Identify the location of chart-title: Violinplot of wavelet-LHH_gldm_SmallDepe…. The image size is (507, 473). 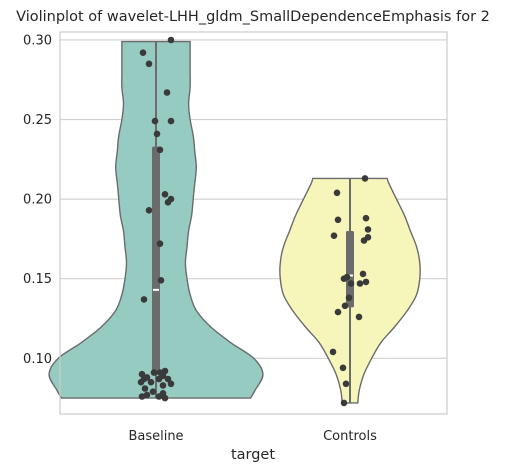
(253, 17).